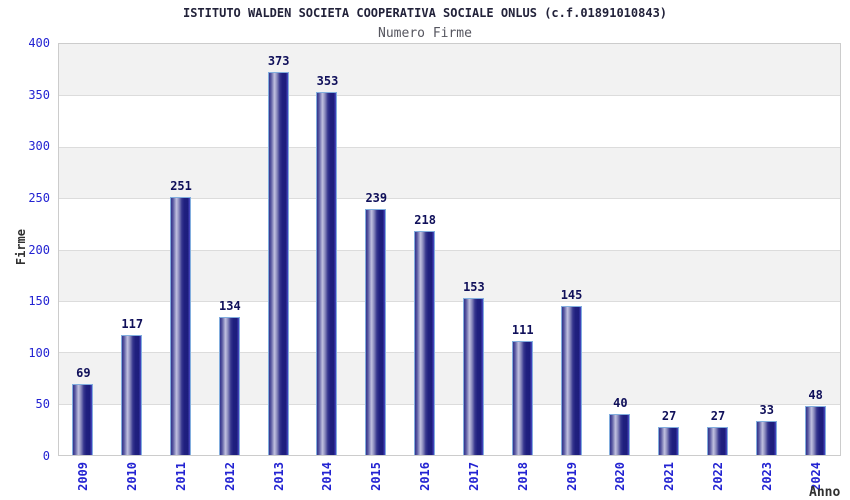 This screenshot has height=500, width=850. What do you see at coordinates (39, 146) in the screenshot?
I see `y-tick-label: 300` at bounding box center [39, 146].